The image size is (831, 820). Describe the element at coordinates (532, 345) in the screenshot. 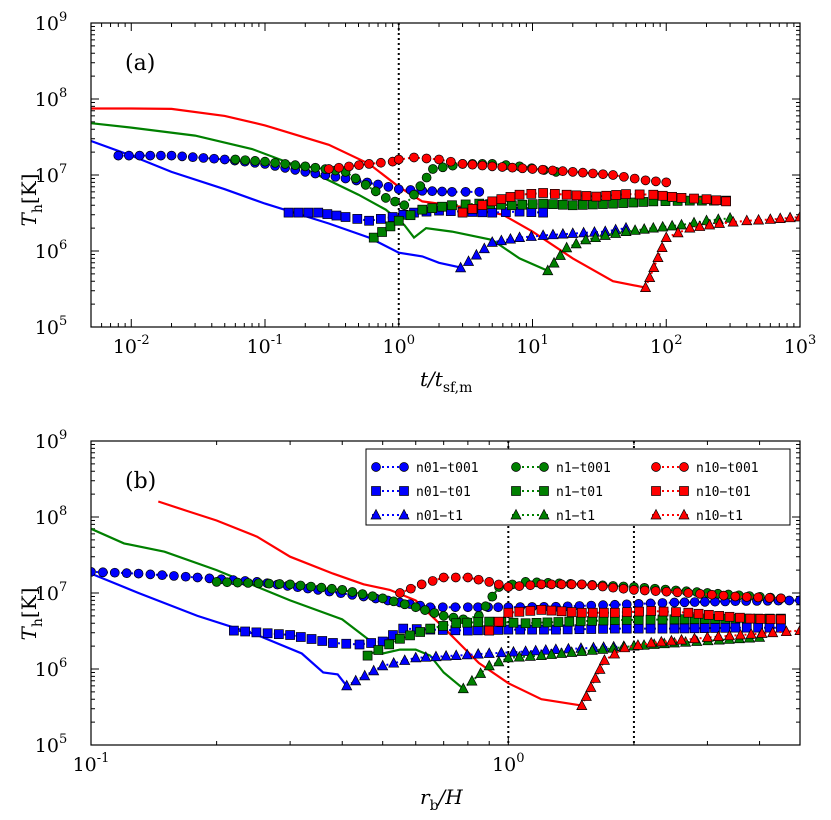

I see `x-tick-label: 10¹` at that location.